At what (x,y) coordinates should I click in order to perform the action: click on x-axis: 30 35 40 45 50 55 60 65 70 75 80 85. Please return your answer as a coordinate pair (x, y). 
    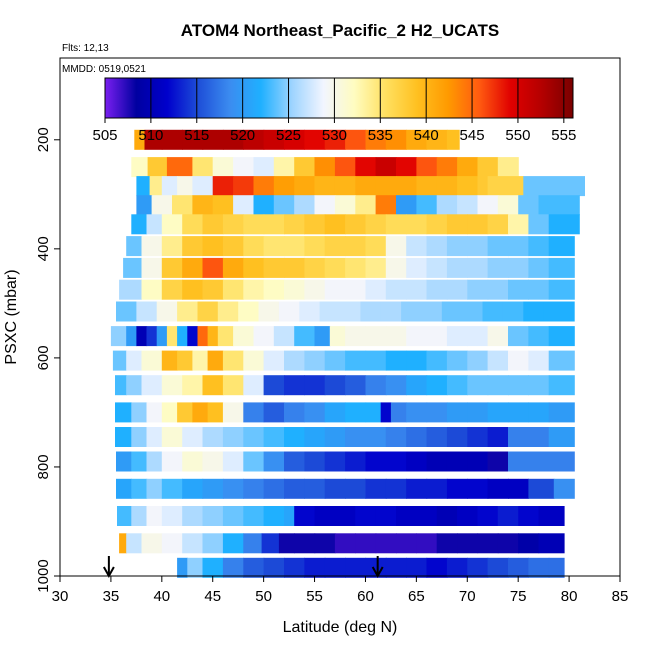
    Looking at the image, I should click on (340, 590).